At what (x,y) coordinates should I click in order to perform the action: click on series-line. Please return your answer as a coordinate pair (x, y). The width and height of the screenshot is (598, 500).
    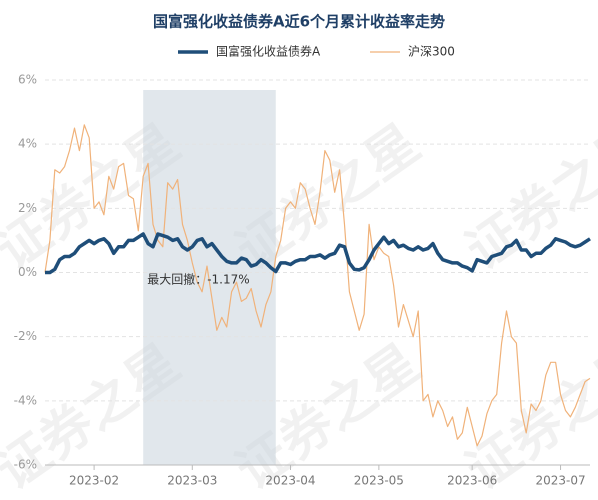
    Looking at the image, I should click on (318, 253).